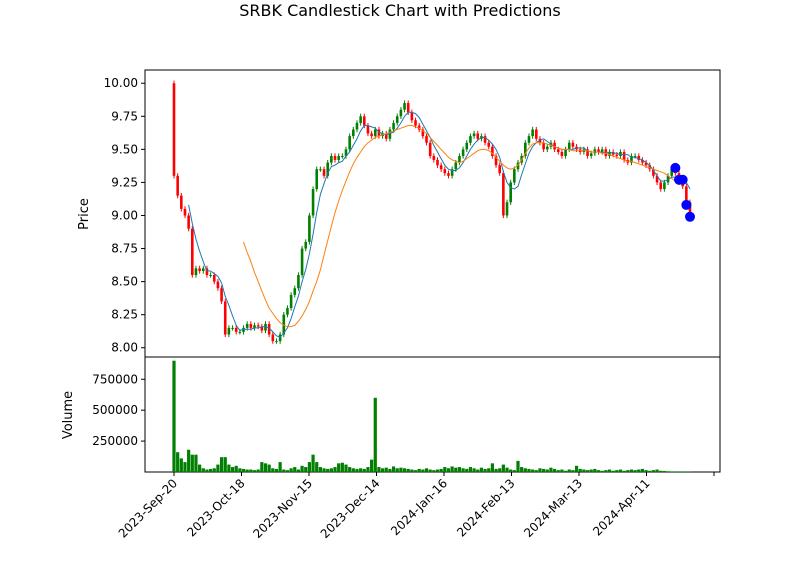 The height and width of the screenshot is (579, 800). I want to click on price-y-tick-label: 8.75, so click(124, 249).